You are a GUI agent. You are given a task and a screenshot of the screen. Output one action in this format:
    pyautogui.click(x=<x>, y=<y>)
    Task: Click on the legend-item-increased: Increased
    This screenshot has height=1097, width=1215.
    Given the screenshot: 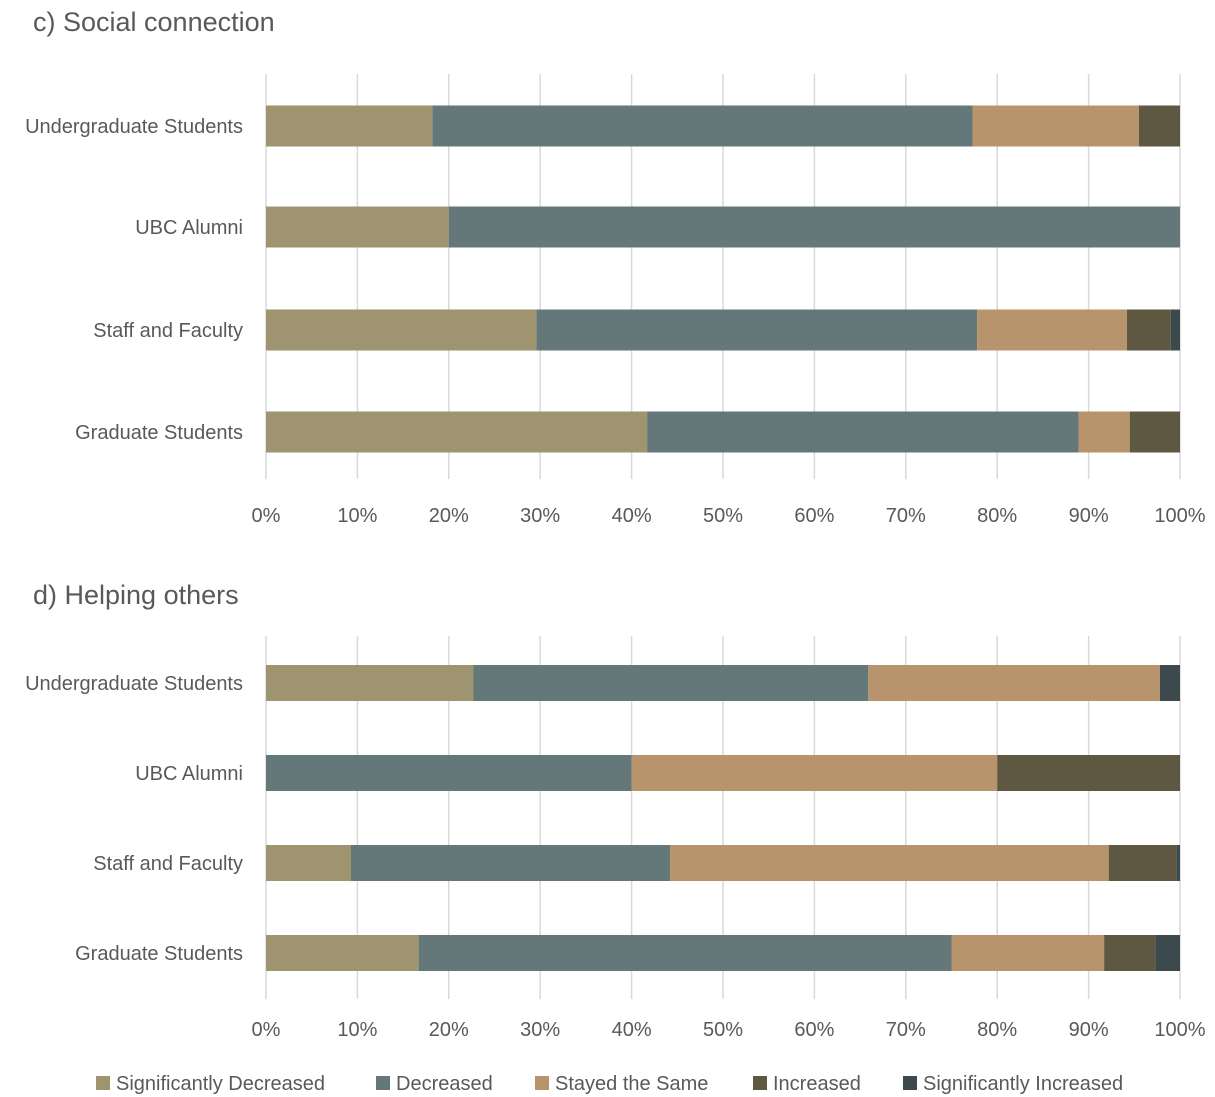 What is the action you would take?
    pyautogui.click(x=807, y=1084)
    